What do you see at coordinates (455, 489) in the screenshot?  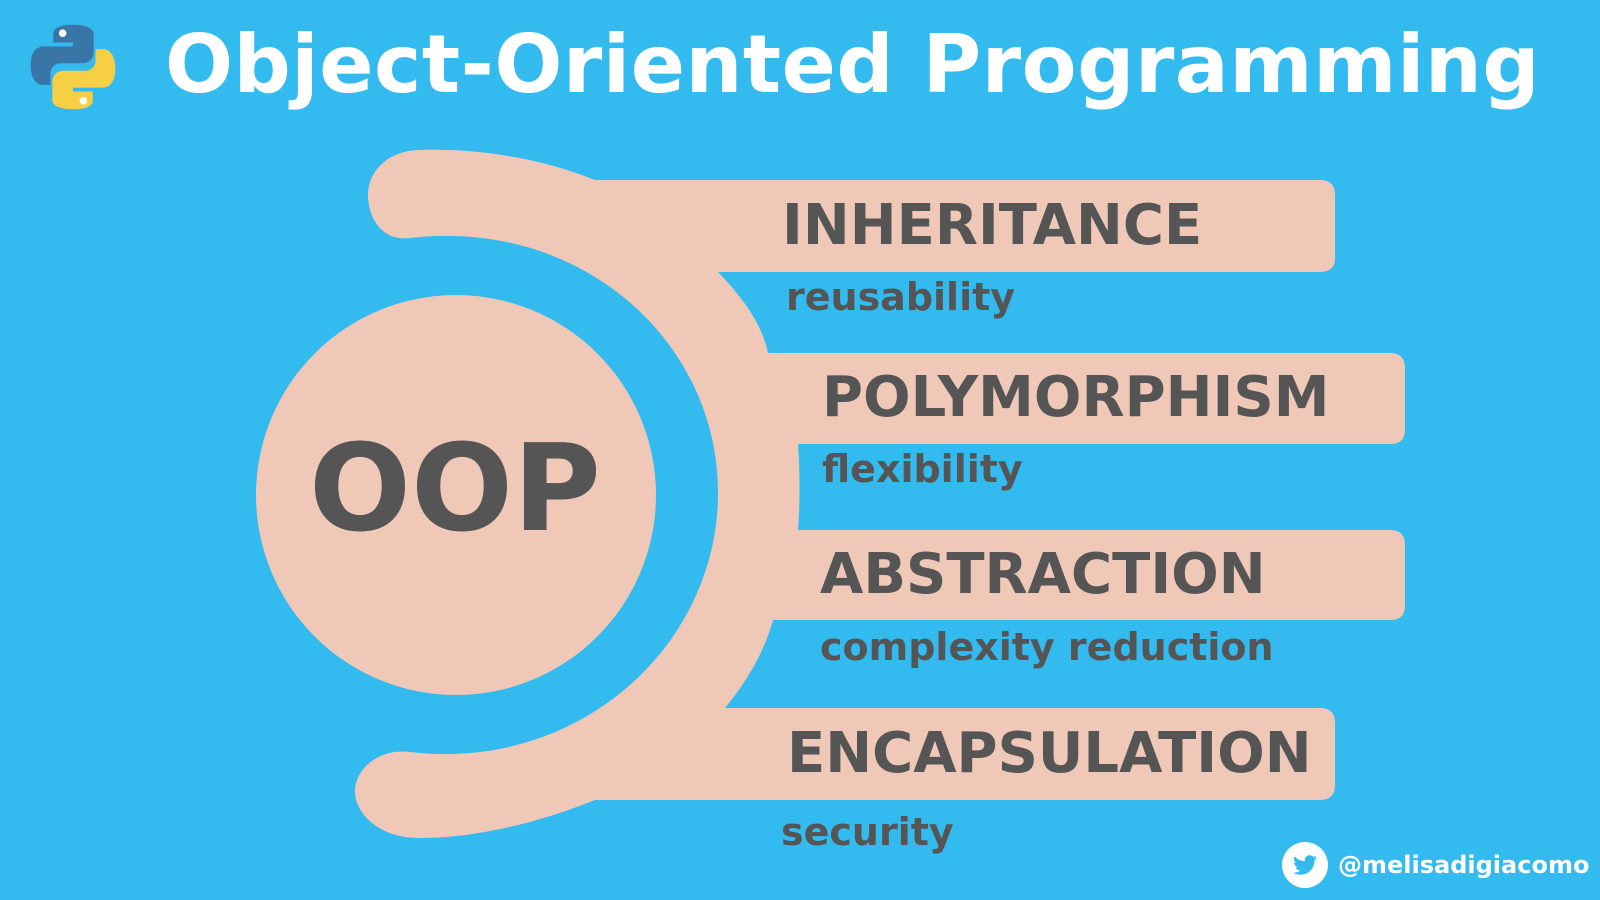 I see `oop-label: OOP` at bounding box center [455, 489].